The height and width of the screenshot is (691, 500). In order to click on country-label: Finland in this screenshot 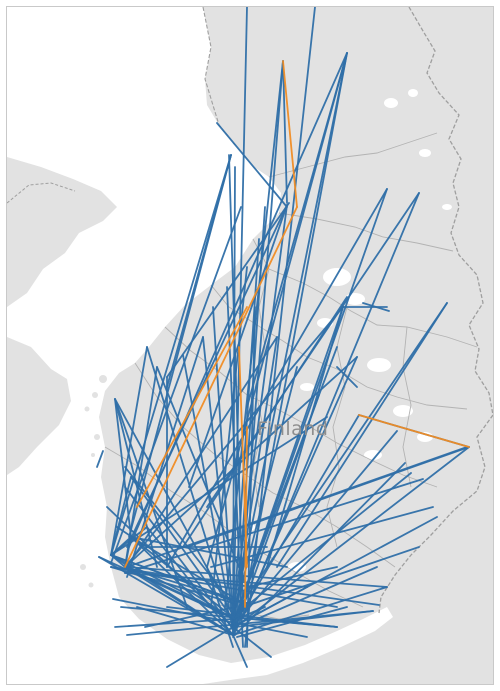, I will do `click(292, 429)`.